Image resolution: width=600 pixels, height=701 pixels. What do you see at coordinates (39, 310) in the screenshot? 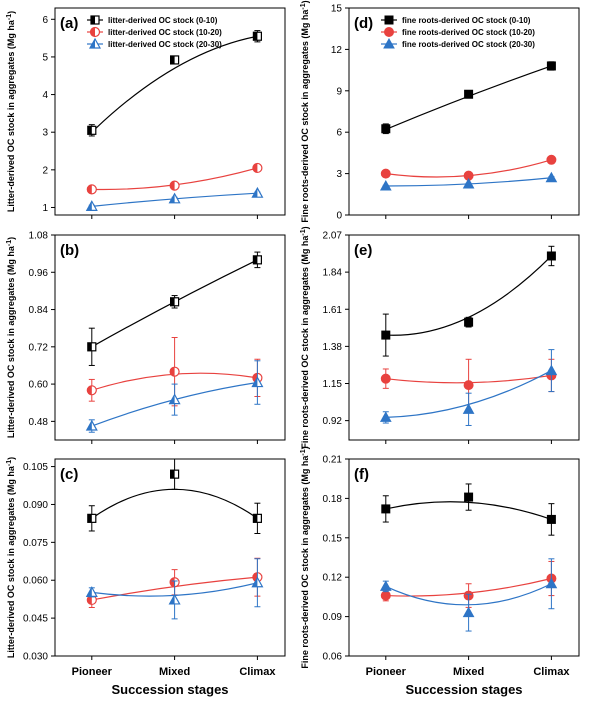
I see `y-tick-label: 0.84` at bounding box center [39, 310].